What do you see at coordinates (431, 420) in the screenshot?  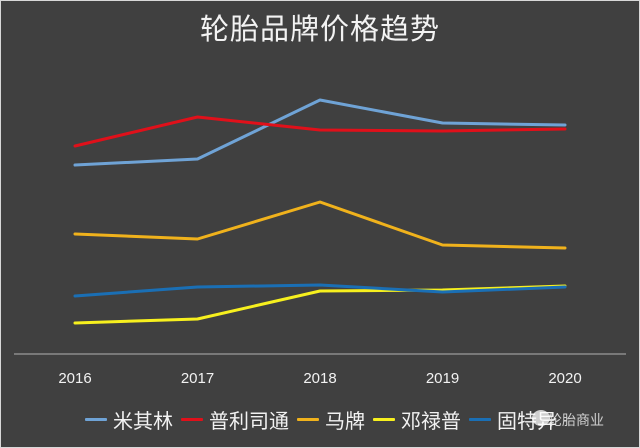 I see `legend-label-3: 邓禄普` at bounding box center [431, 420].